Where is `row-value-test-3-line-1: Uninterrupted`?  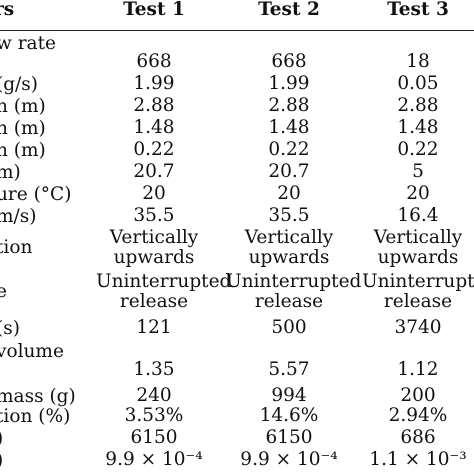
row-value-test-3-line-1: Uninterrupted is located at coordinates (418, 281).